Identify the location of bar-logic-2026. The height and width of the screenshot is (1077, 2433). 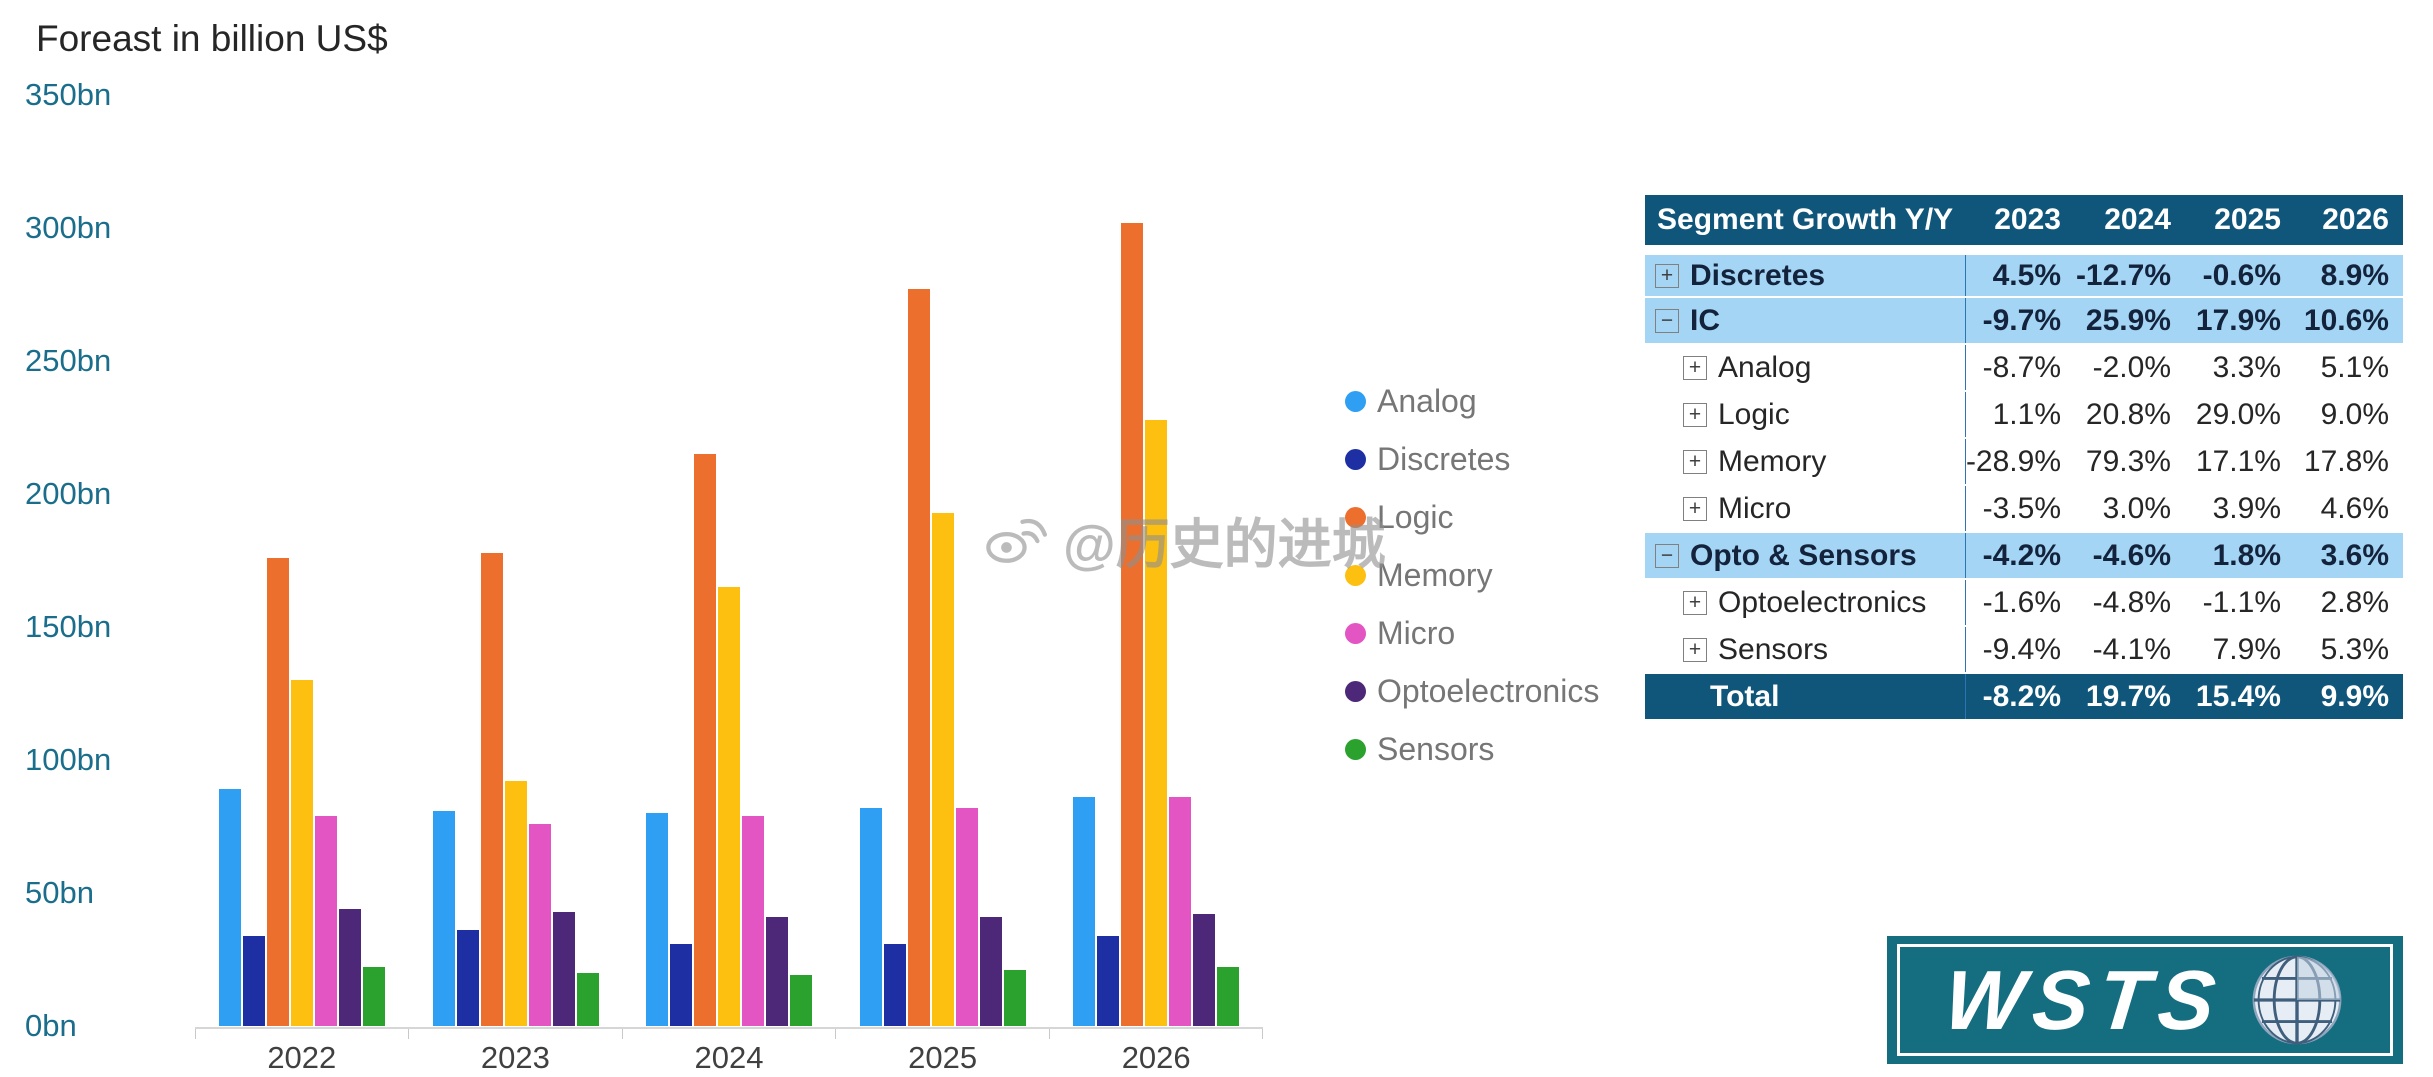
(1132, 624).